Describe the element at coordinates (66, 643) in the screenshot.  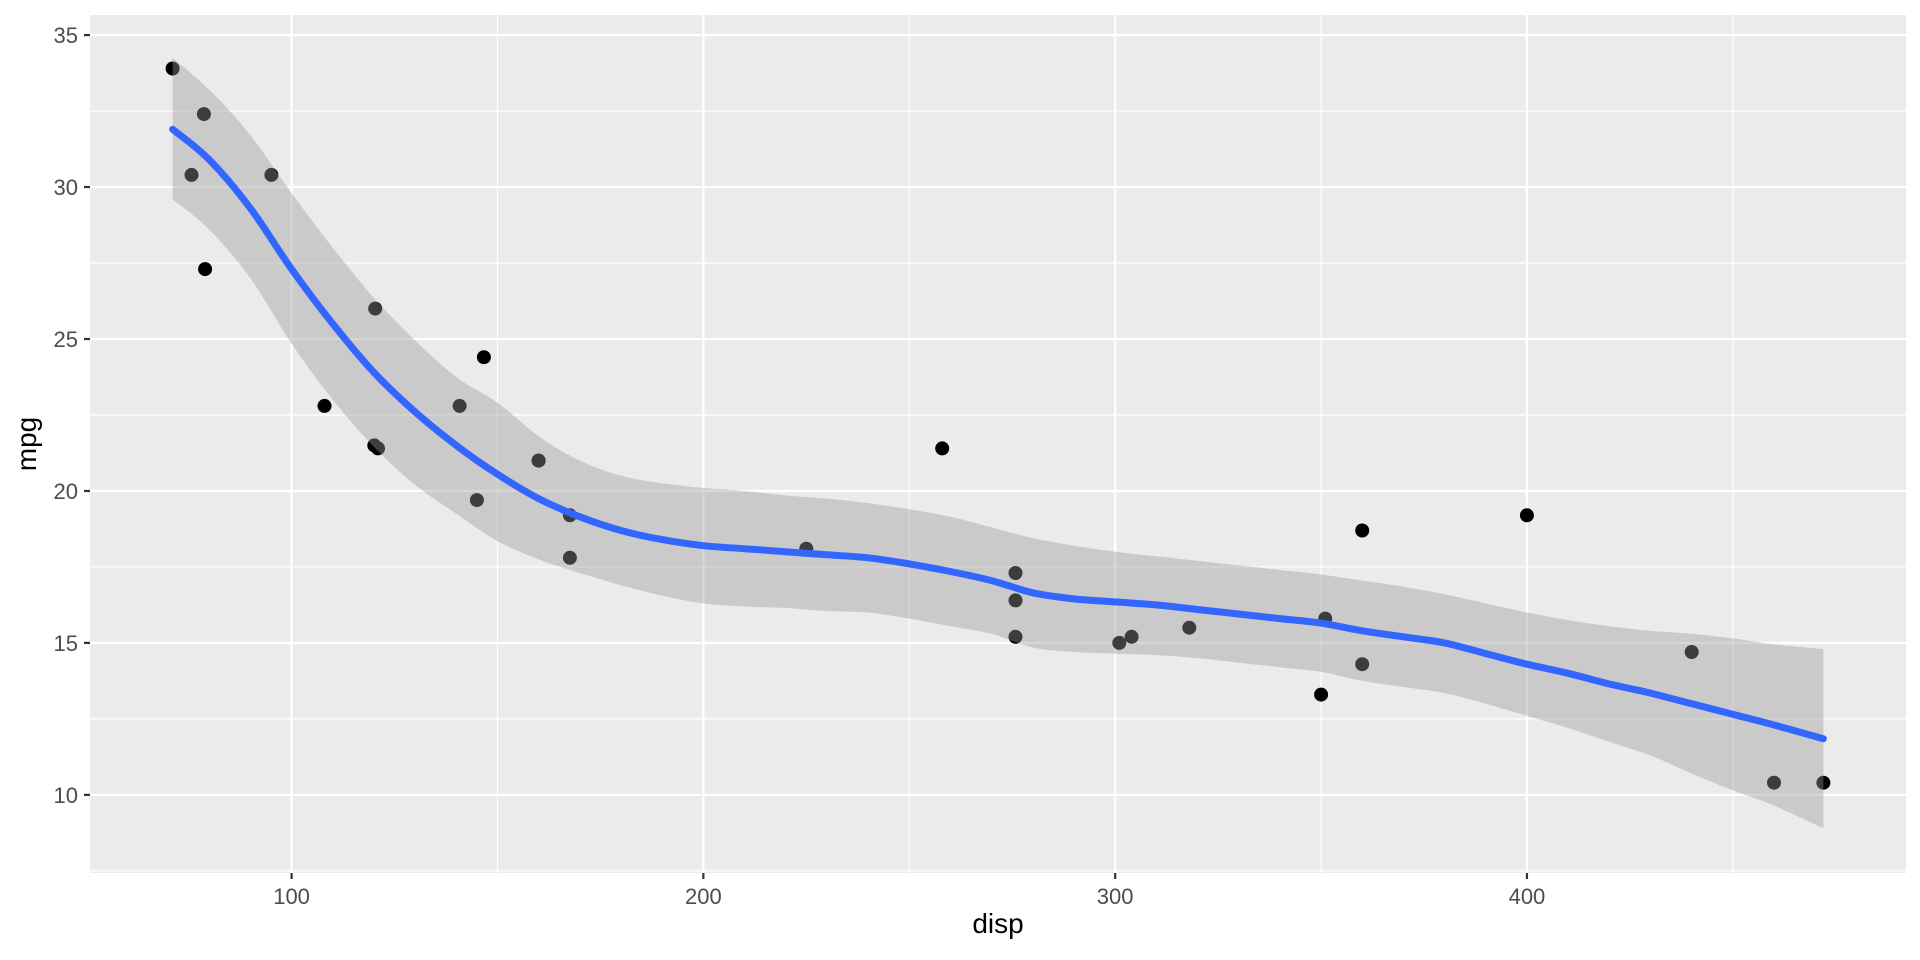
I see `y-tick-label: 15` at that location.